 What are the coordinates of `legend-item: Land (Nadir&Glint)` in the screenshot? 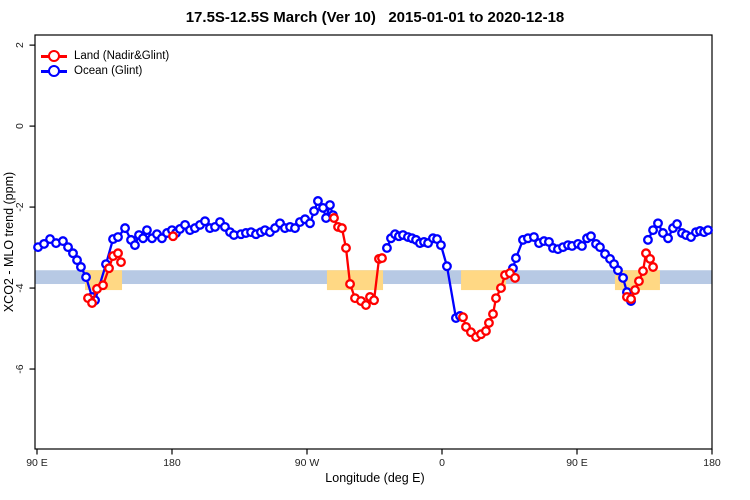 It's located at (105, 56).